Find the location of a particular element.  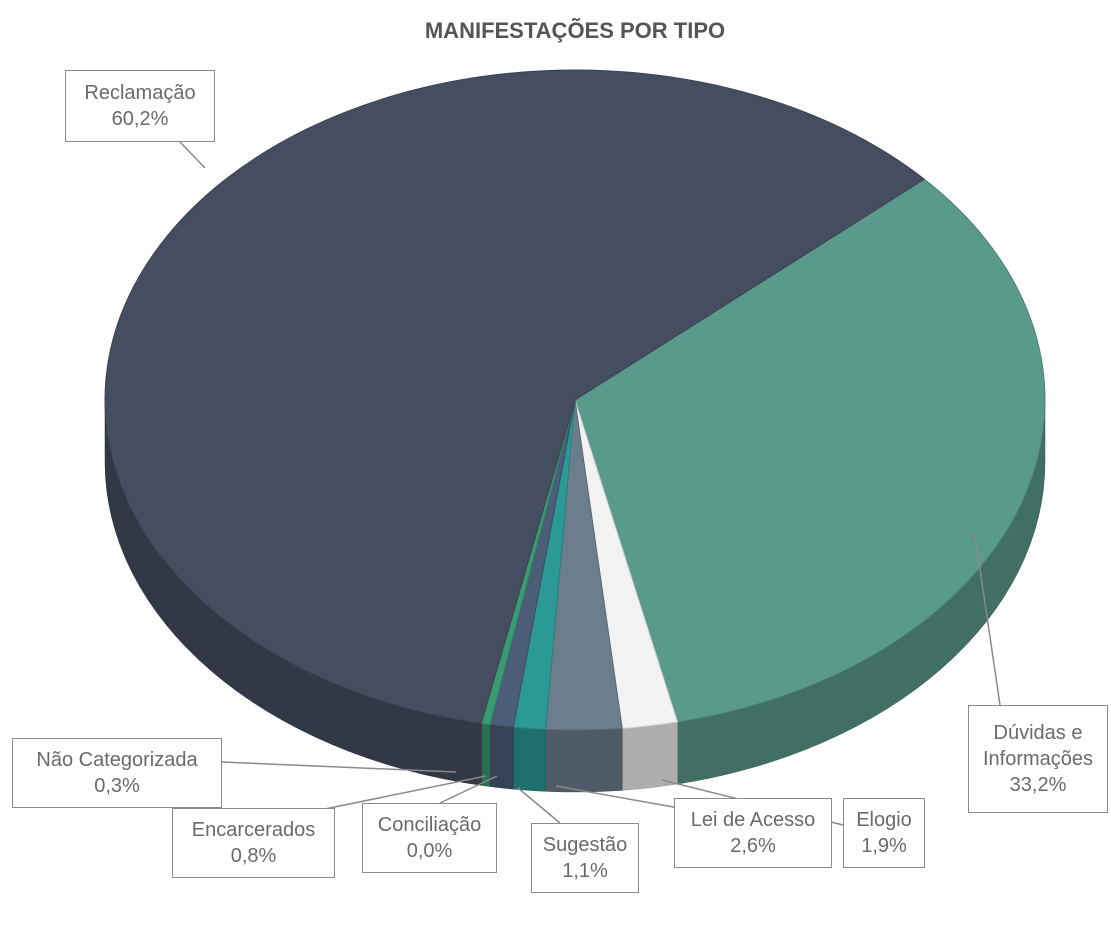

data-label: Sugestão 1,1% is located at coordinates (585, 858).